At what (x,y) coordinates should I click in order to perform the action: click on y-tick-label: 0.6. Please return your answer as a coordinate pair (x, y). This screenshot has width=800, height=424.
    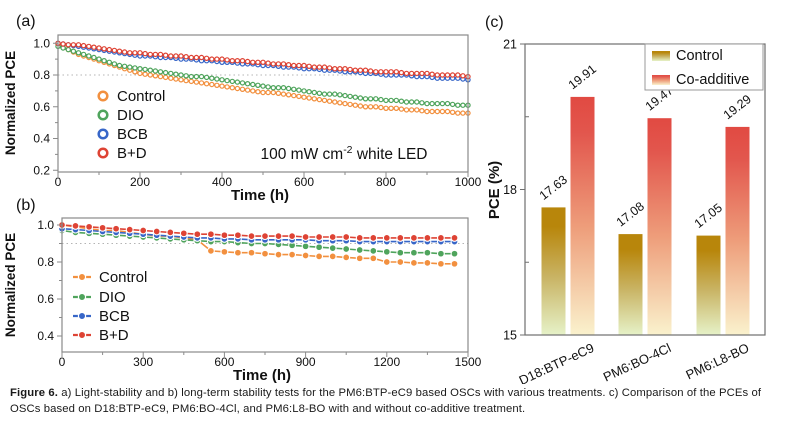
    Looking at the image, I should click on (45, 299).